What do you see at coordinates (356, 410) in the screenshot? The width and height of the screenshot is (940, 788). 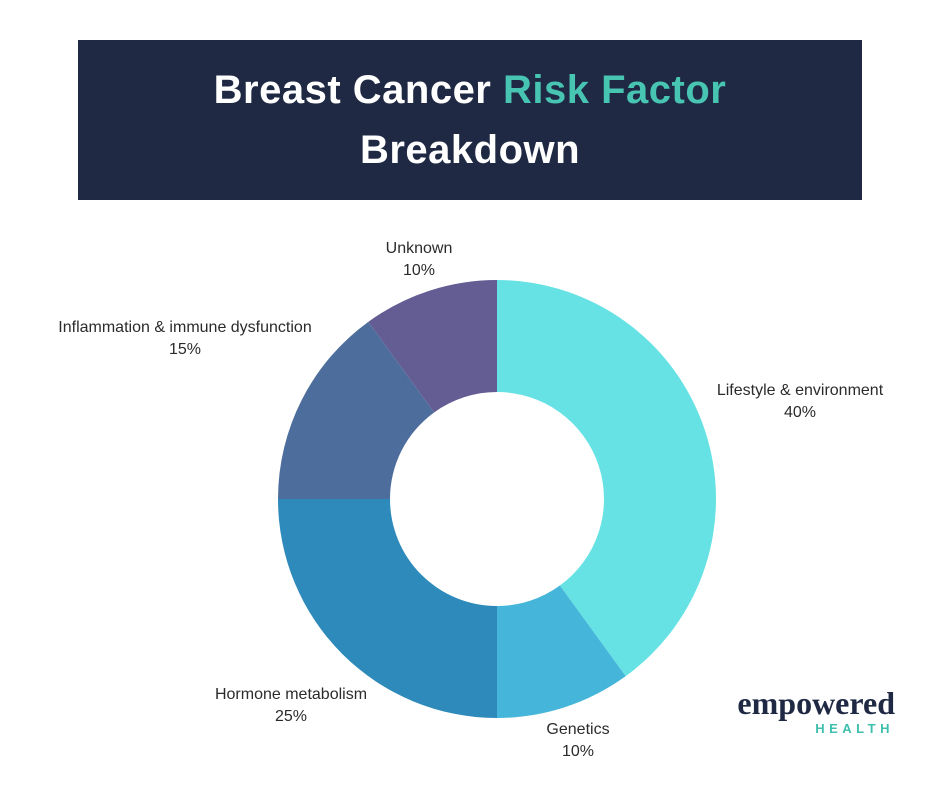 I see `donut-slice-inflammation-immune-dysfunction` at bounding box center [356, 410].